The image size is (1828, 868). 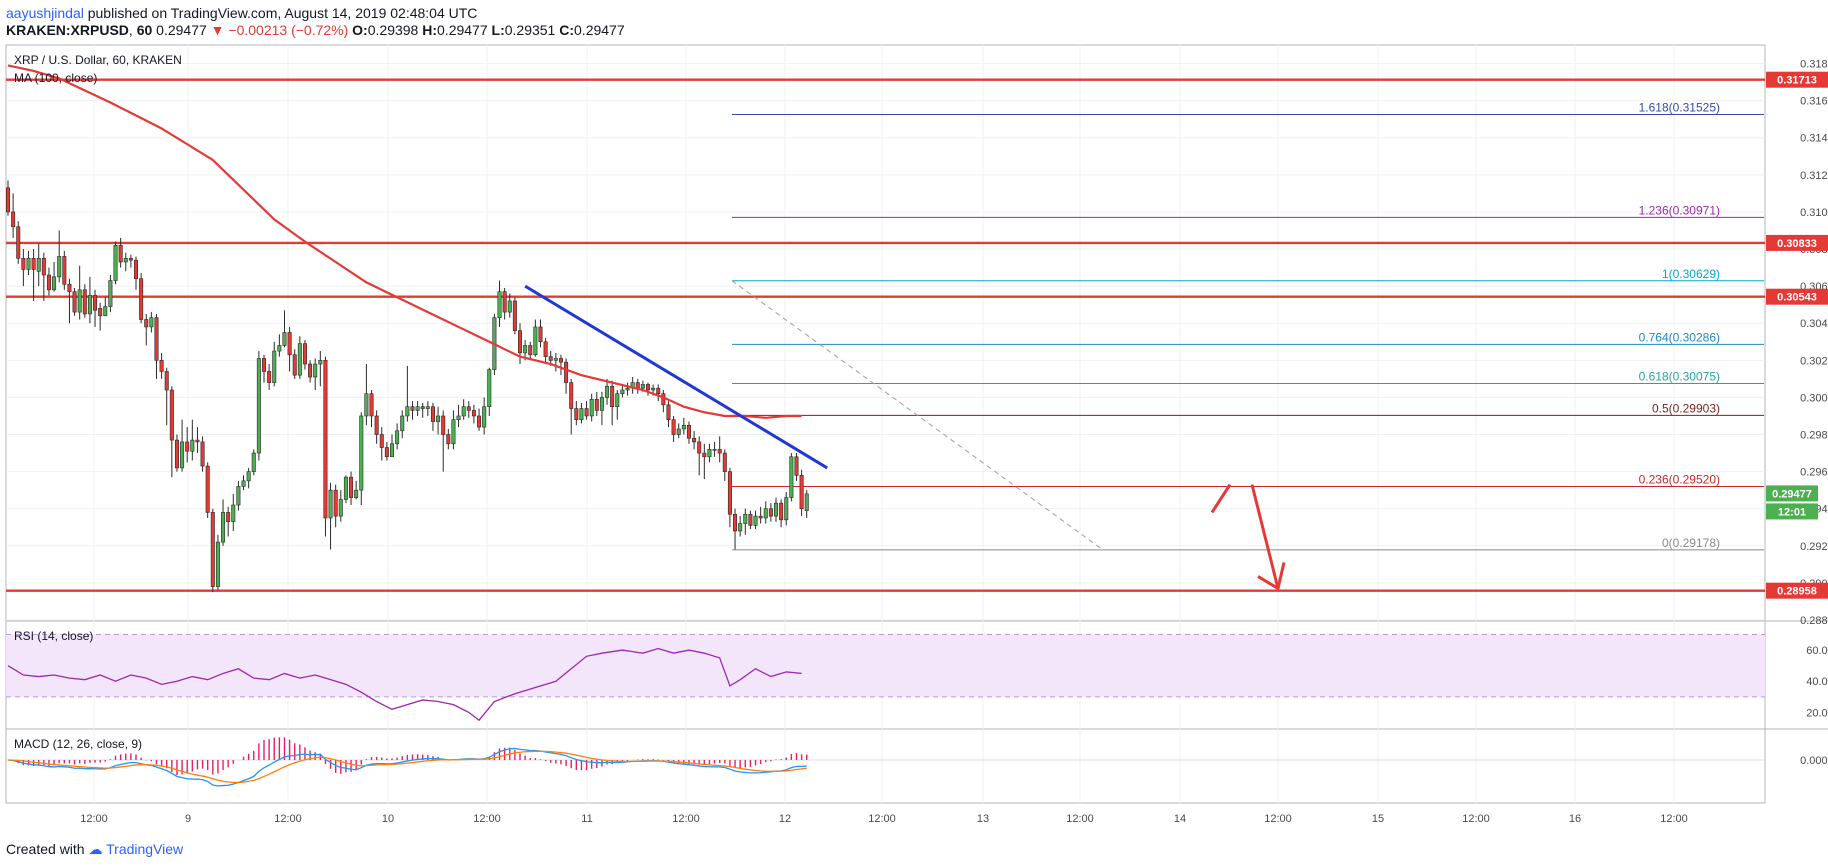 I want to click on x-tick-label: 11, so click(x=586, y=819).